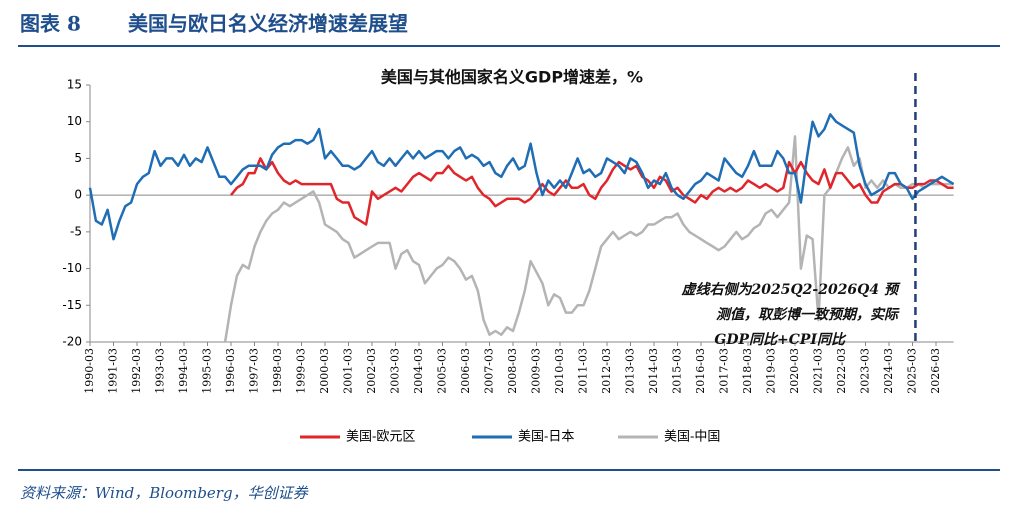  What do you see at coordinates (747, 371) in the screenshot?
I see `x-tick-label: 2018-03` at bounding box center [747, 371].